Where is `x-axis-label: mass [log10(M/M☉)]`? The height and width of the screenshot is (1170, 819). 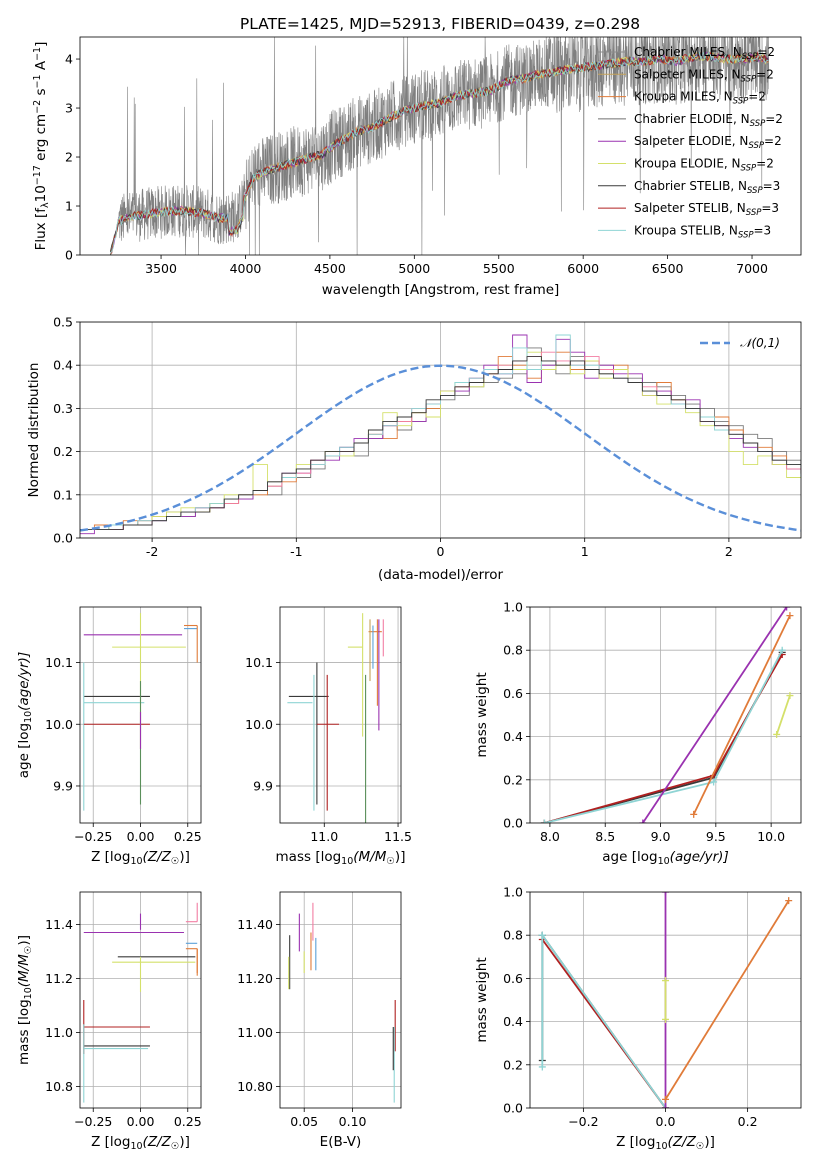 x-axis-label: mass [log10(M/M☉)] is located at coordinates (341, 858).